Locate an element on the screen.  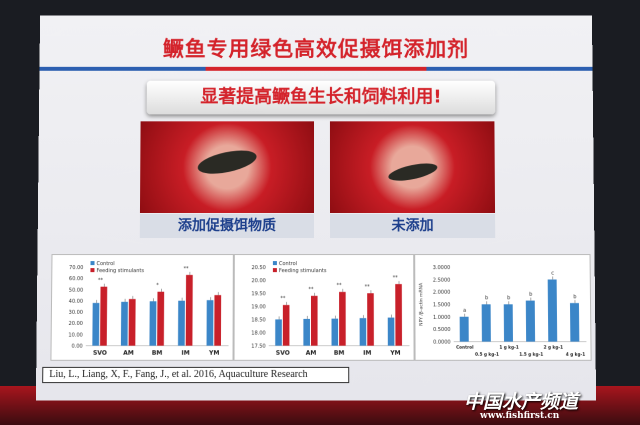
y-tick-label: 70.00 is located at coordinates (76, 268).